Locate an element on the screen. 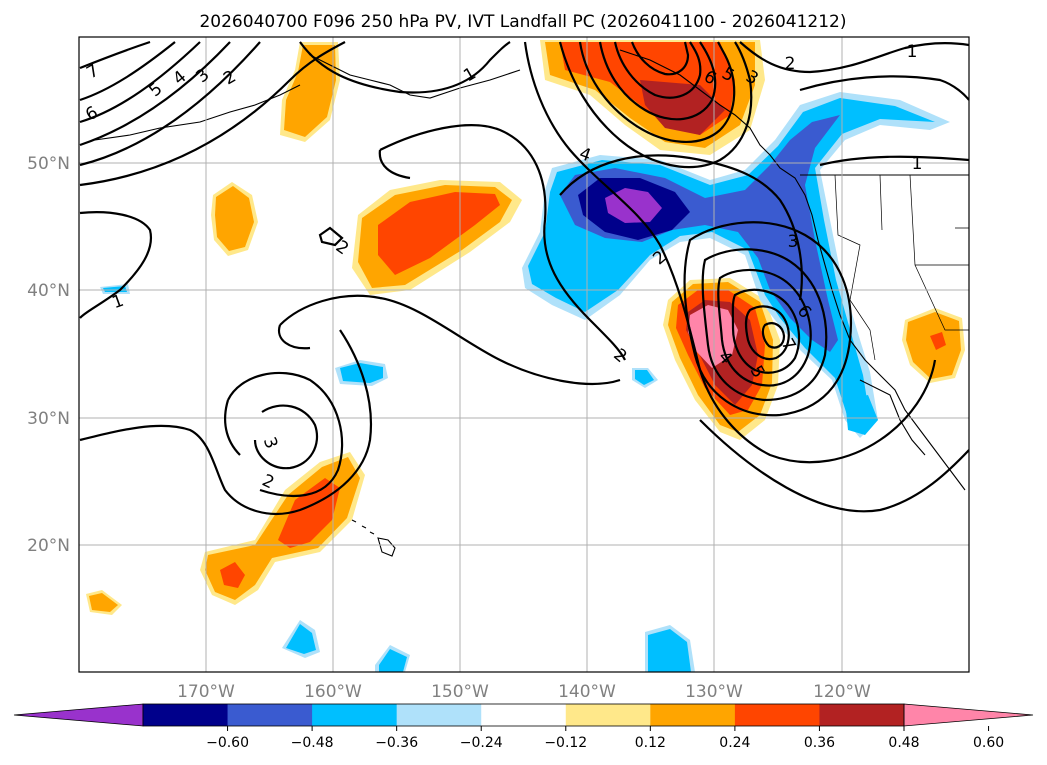 The width and height of the screenshot is (1047, 765). latitude-labels: 50°N 40°N 30°N 20°N is located at coordinates (48, 355).